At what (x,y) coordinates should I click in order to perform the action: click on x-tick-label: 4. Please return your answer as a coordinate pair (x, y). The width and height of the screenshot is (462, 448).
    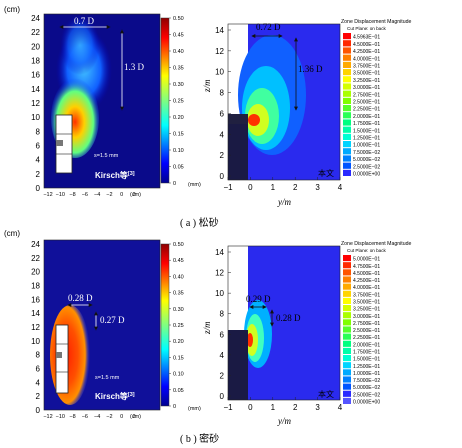
    Looking at the image, I should click on (340, 187).